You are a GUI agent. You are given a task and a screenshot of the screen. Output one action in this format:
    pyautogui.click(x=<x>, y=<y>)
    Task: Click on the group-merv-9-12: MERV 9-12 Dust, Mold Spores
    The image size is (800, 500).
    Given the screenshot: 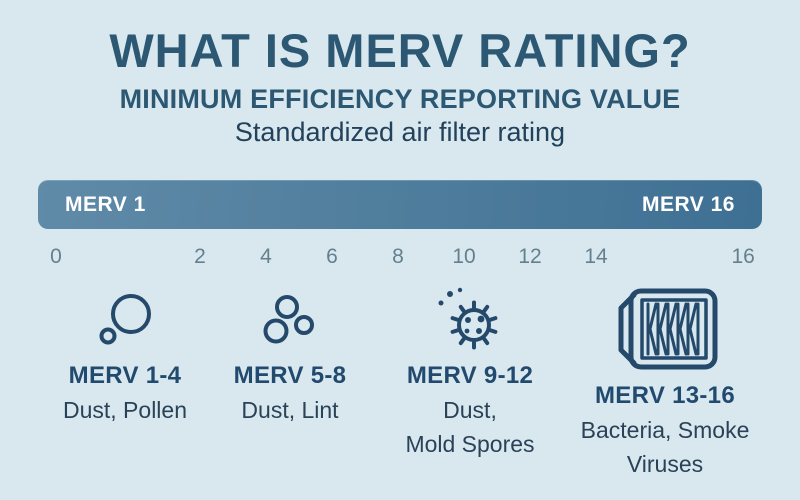 What is the action you would take?
    pyautogui.click(x=470, y=372)
    